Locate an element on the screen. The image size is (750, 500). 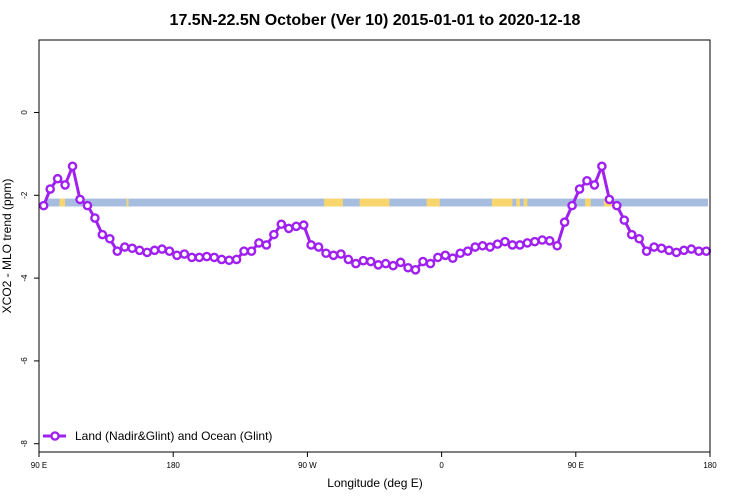
x-tick-label: 90 W is located at coordinates (307, 465).